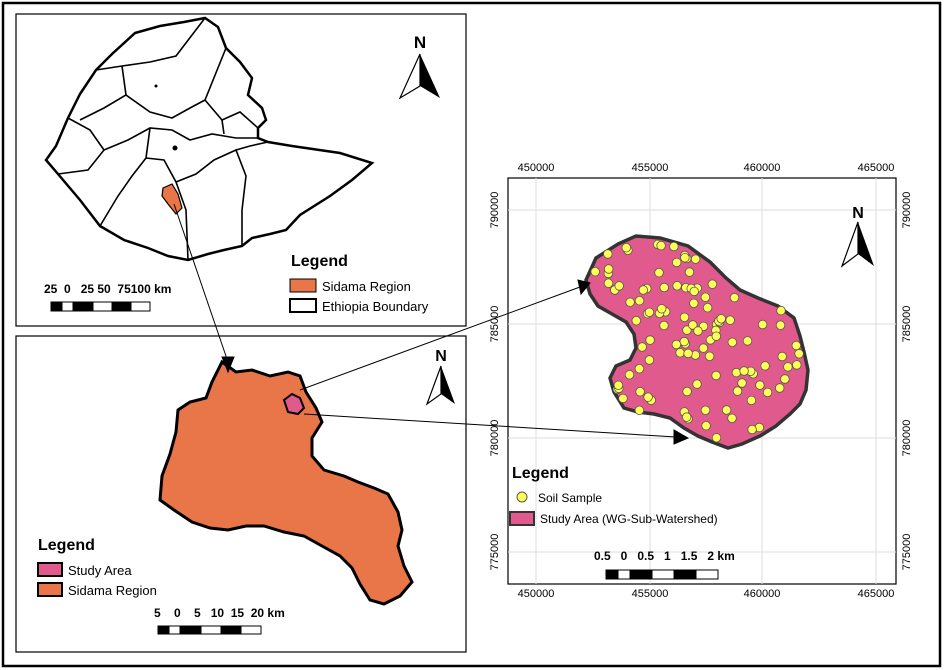 This screenshot has width=944, height=670. What do you see at coordinates (303, 285) in the screenshot?
I see `legend-swatch-sidama` at bounding box center [303, 285].